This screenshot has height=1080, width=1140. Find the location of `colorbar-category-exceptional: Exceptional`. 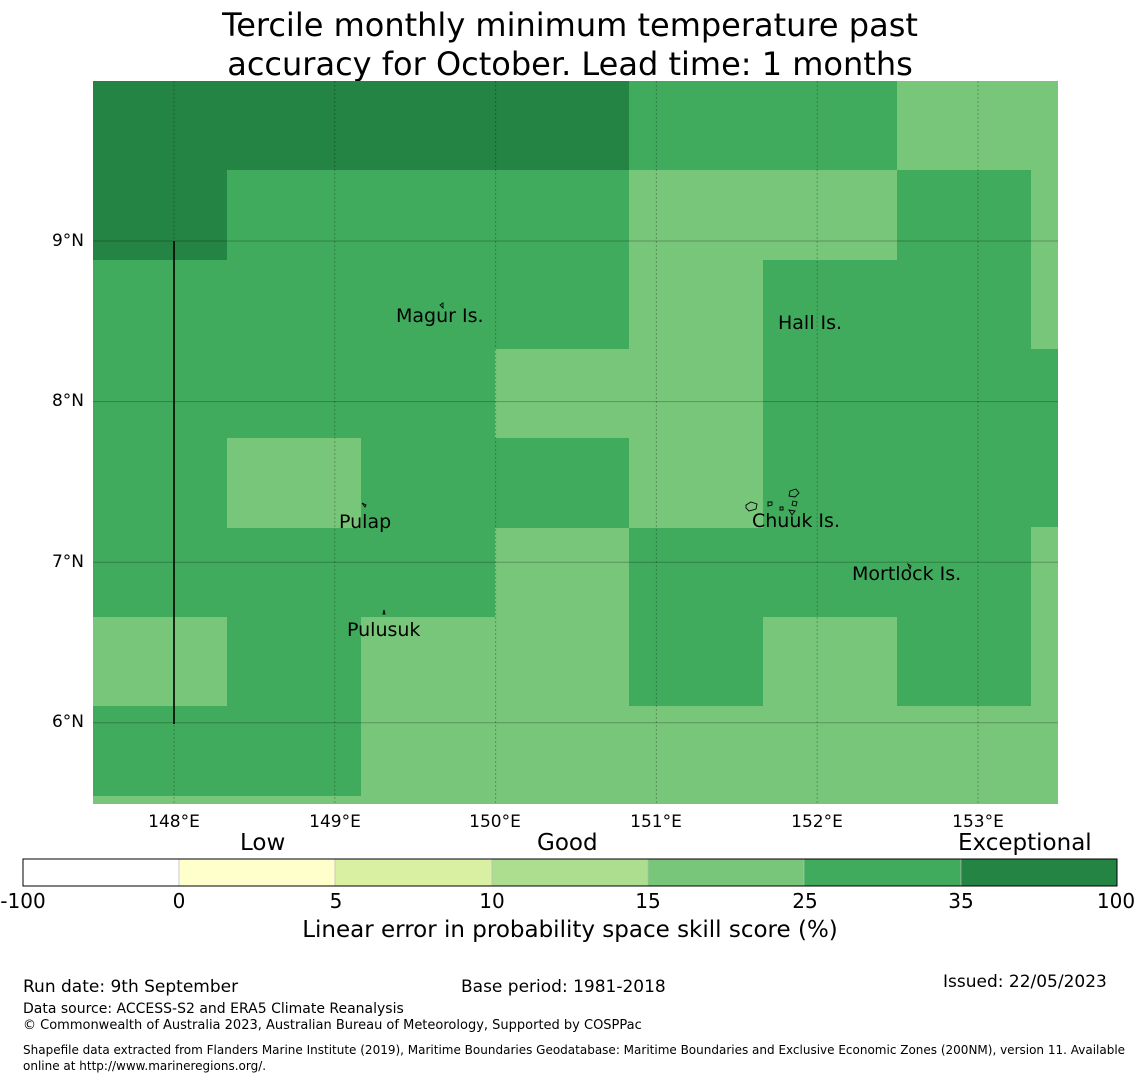

colorbar-category-exceptional: Exceptional is located at coordinates (1025, 843).